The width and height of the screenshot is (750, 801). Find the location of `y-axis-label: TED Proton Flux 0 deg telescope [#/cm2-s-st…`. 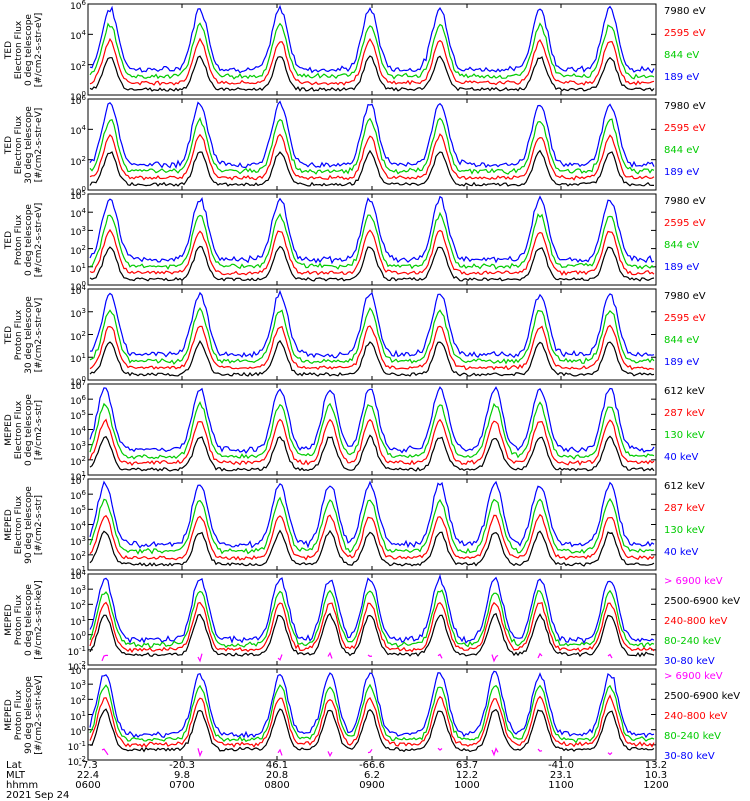

y-axis-label: TED Proton Flux 0 deg telescope [#/cm2-s-st… is located at coordinates (24, 239).